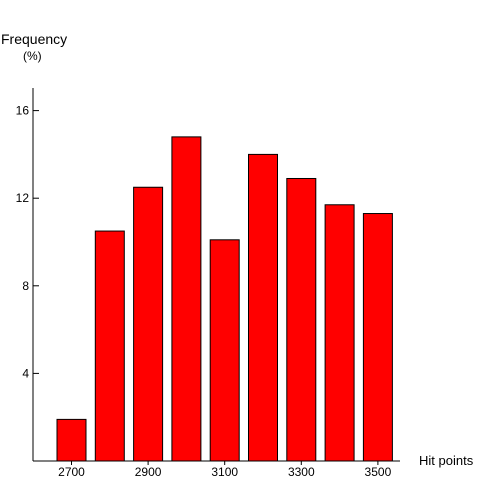  Describe the element at coordinates (23, 198) in the screenshot. I see `y-tick-label-12: 12` at that location.